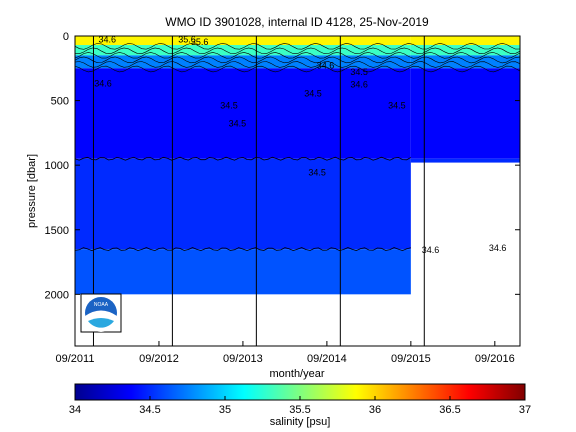  I want to click on x-tick-label-2: 09/2013, so click(243, 359).